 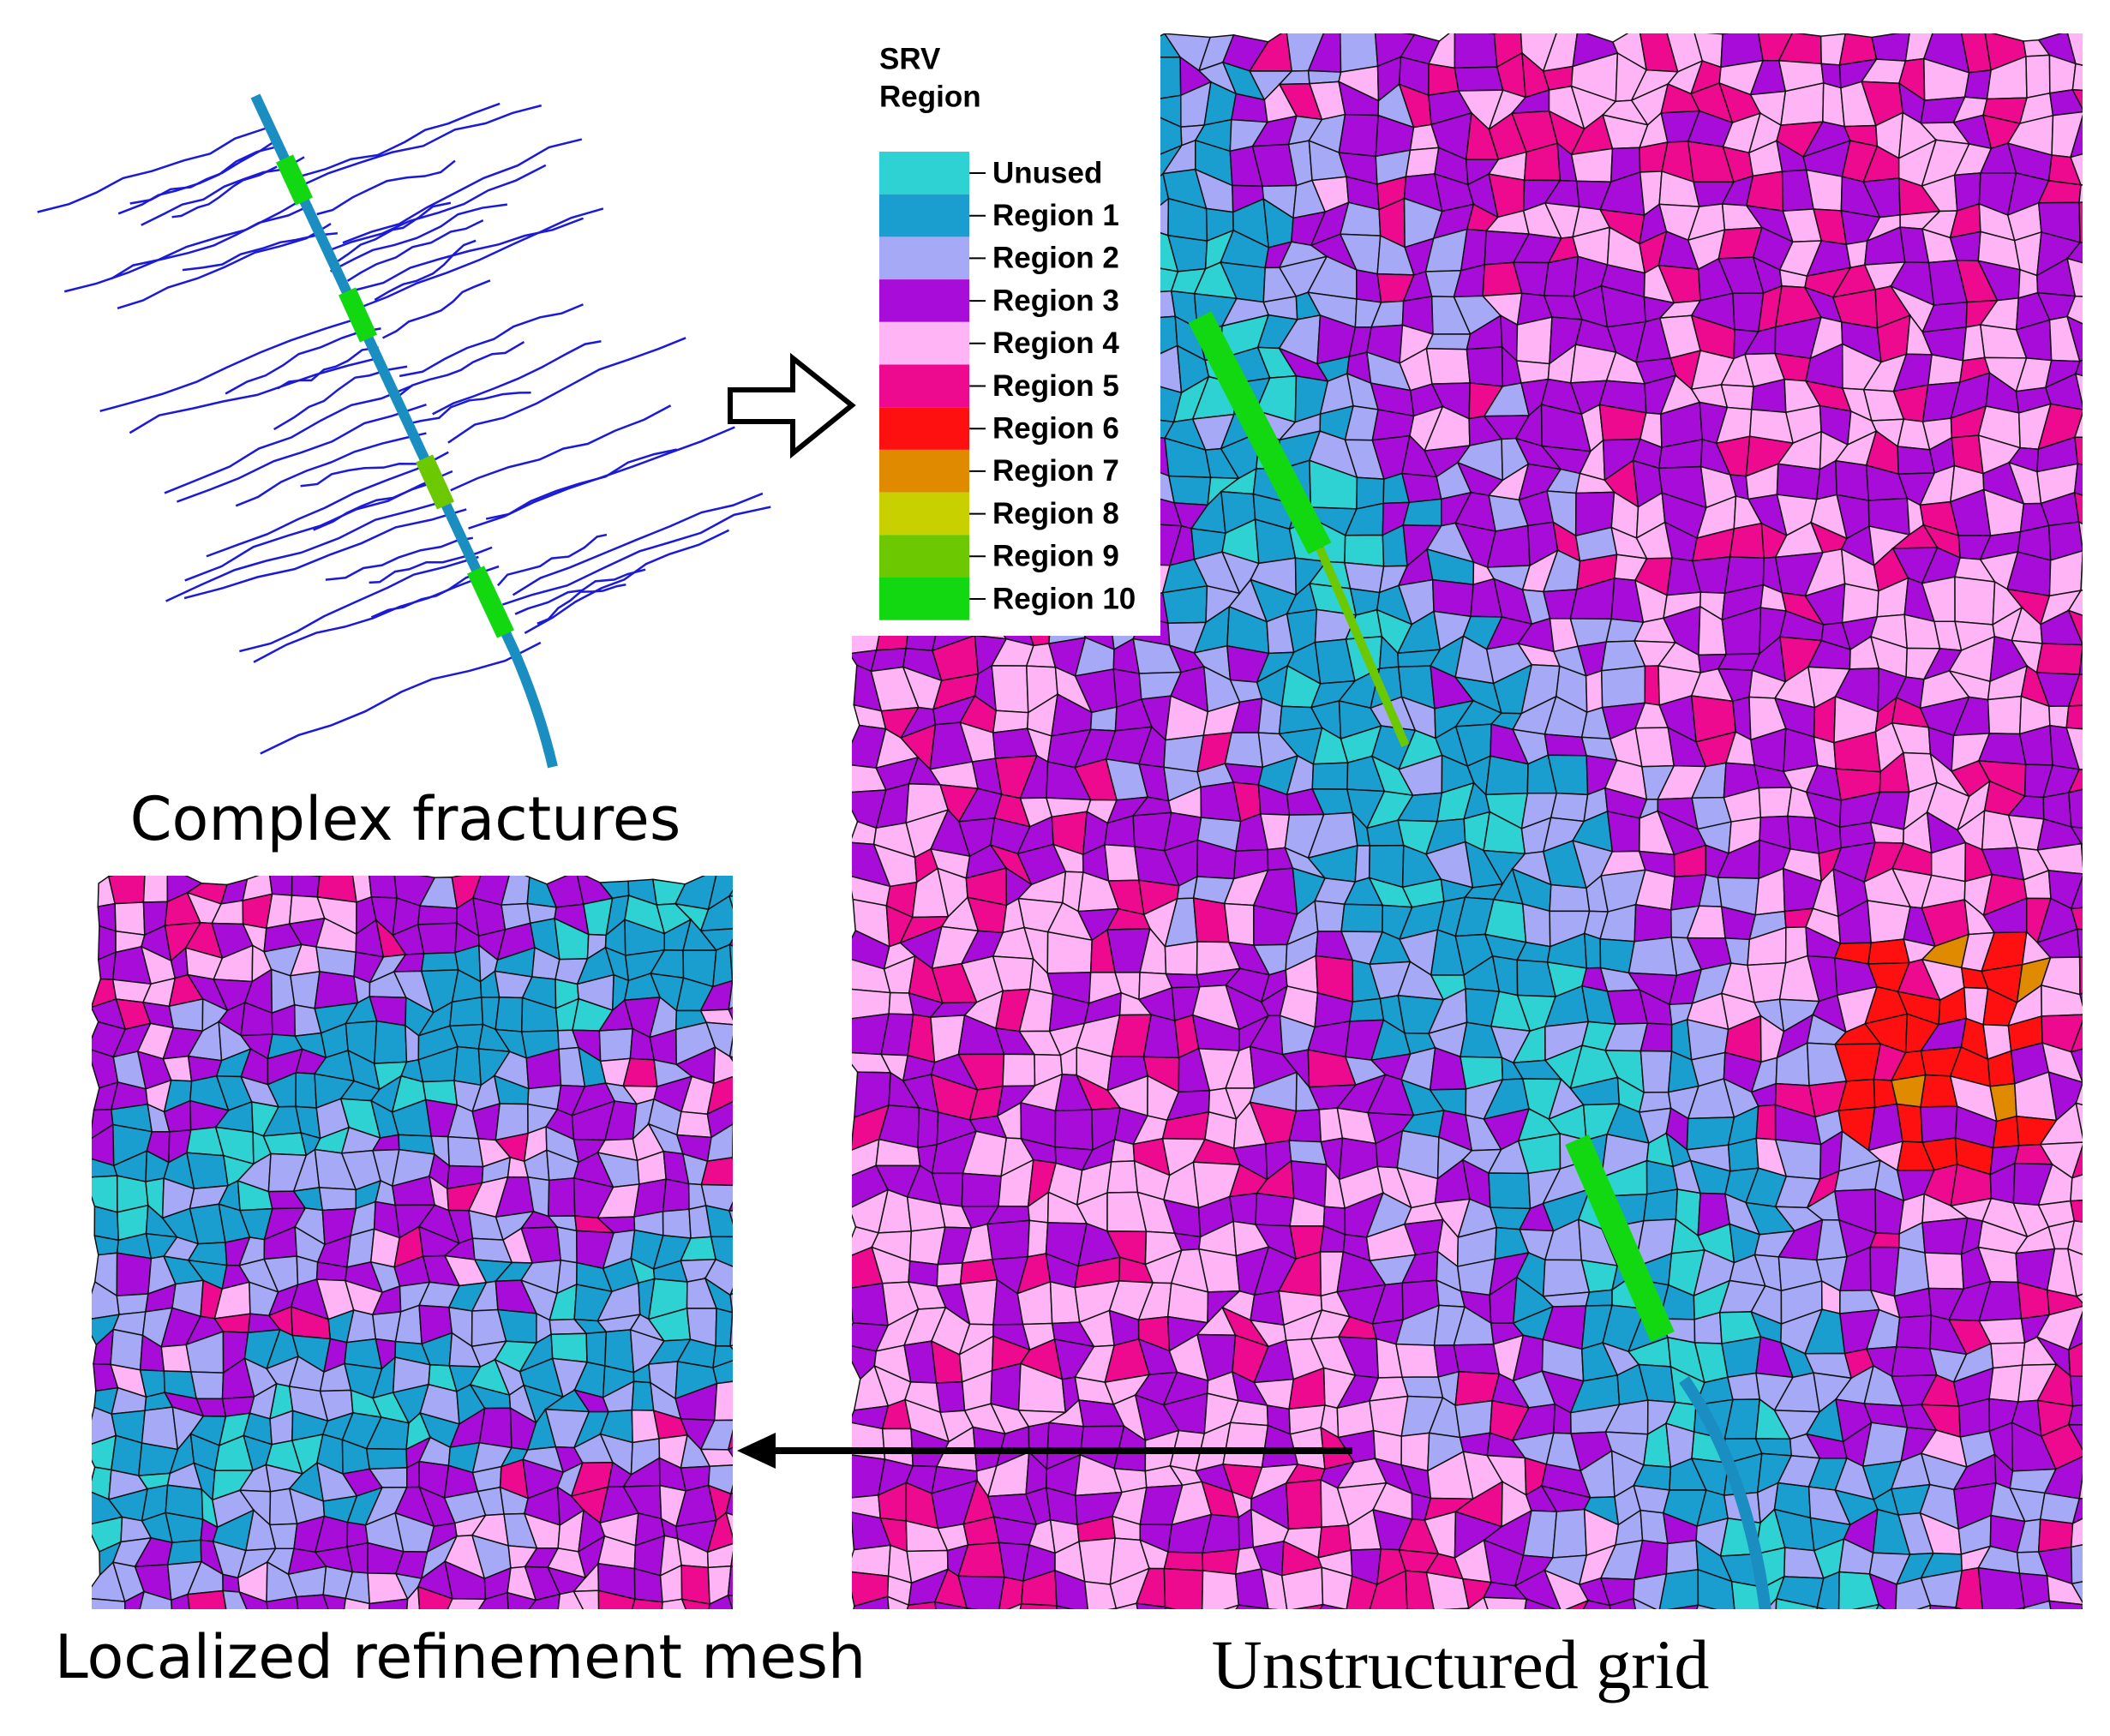 What do you see at coordinates (924, 556) in the screenshot?
I see `legend-swatch` at bounding box center [924, 556].